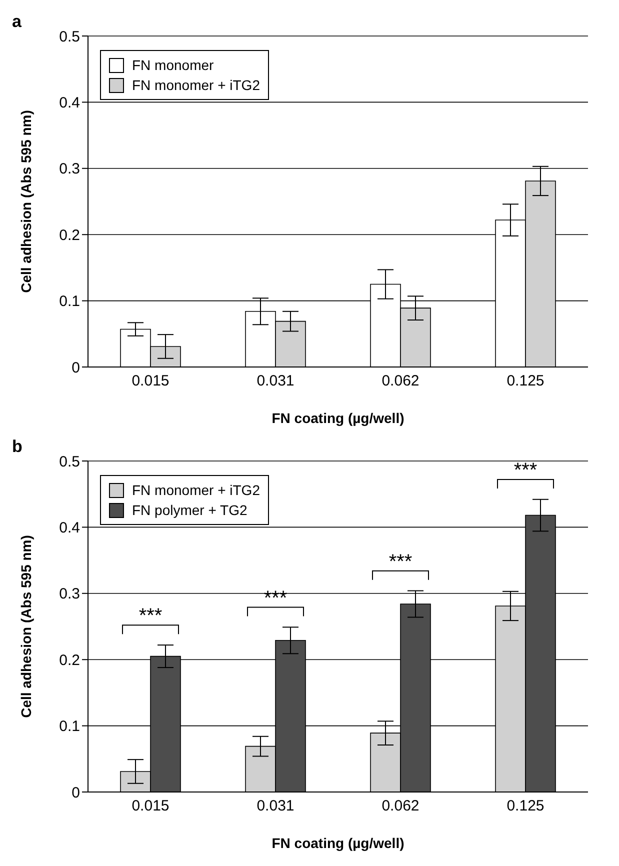 The width and height of the screenshot is (619, 866). I want to click on legend-label: FN polymer + TG2, so click(190, 510).